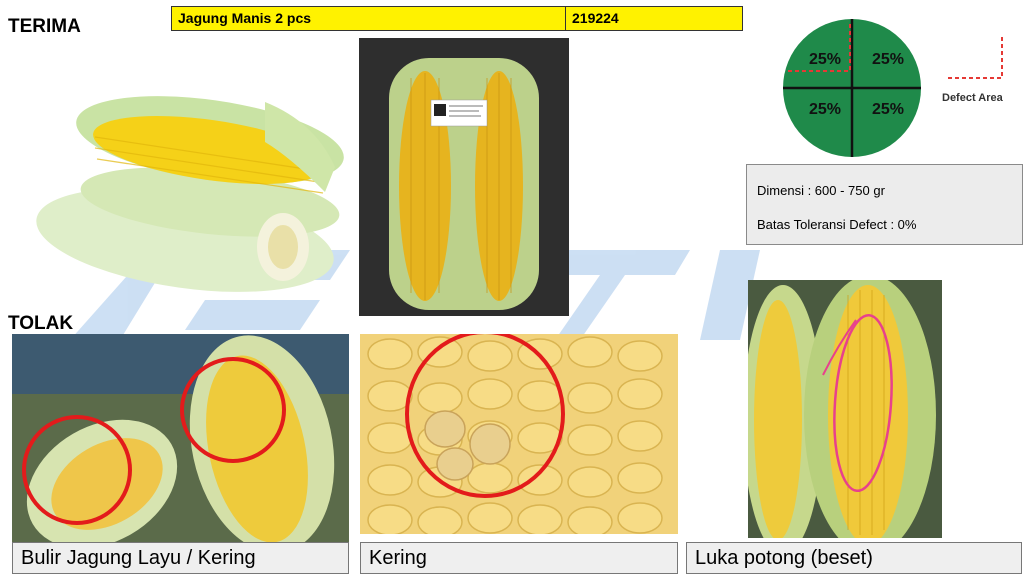 The image size is (1024, 576). I want to click on product-header-table: Jagung Manis 2 pcs 219224, so click(457, 18).